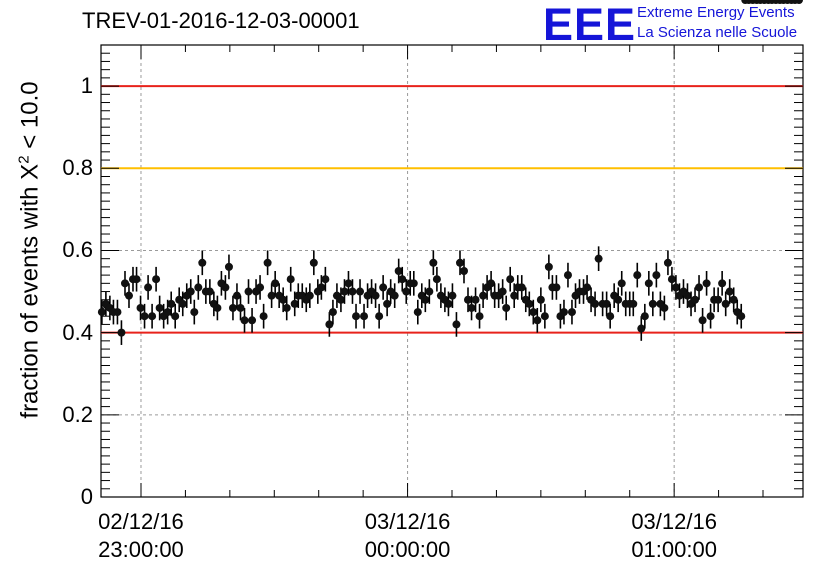 This screenshot has height=572, width=836. What do you see at coordinates (674, 536) in the screenshot?
I see `x-tick-label: 03/12/16 01:00:00` at bounding box center [674, 536].